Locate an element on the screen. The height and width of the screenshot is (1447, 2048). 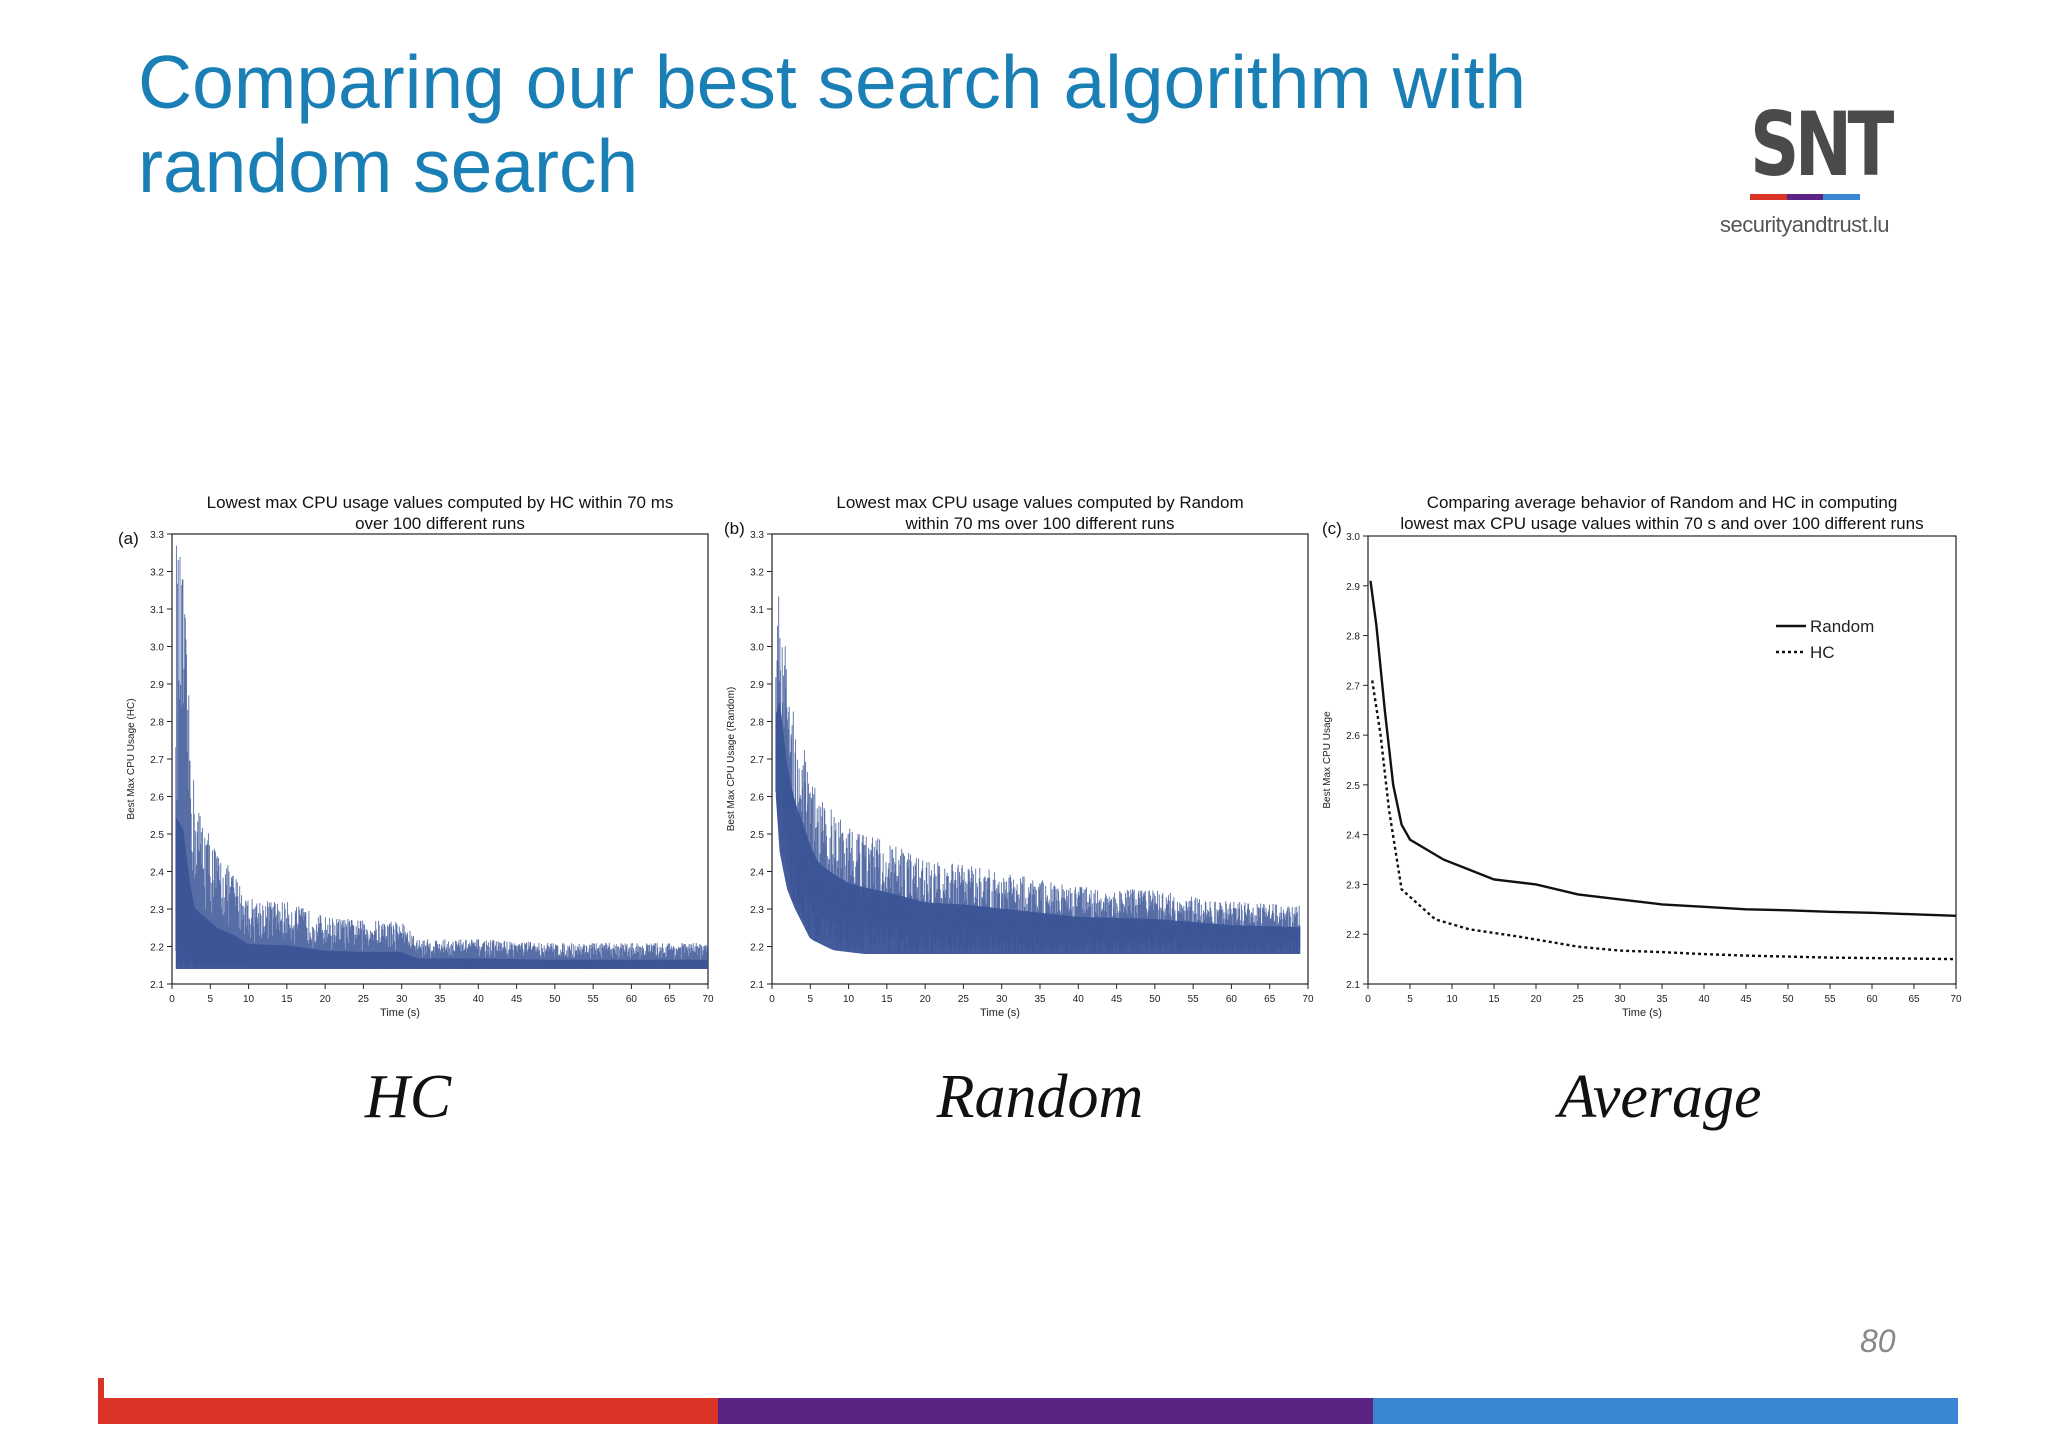
footer-bar is located at coordinates (1028, 1411).